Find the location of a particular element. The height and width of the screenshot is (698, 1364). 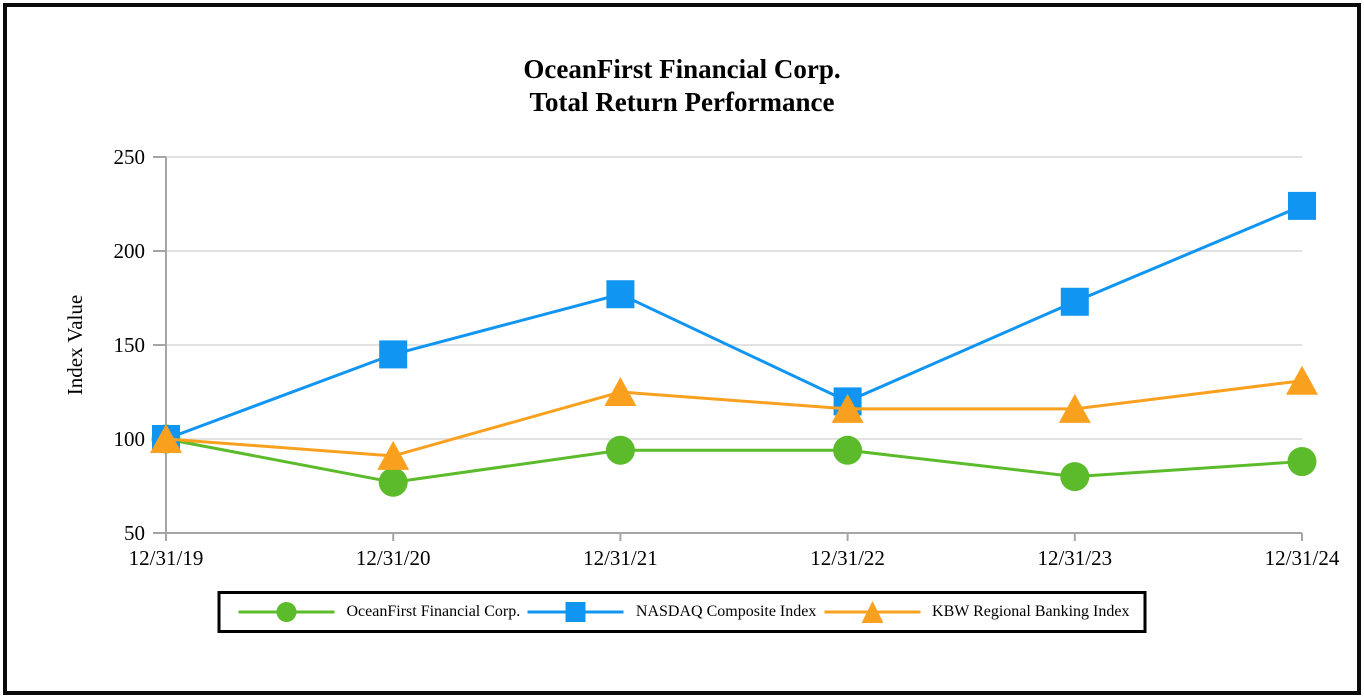

x-tick-label-4: 12/31/23 is located at coordinates (1074, 558).